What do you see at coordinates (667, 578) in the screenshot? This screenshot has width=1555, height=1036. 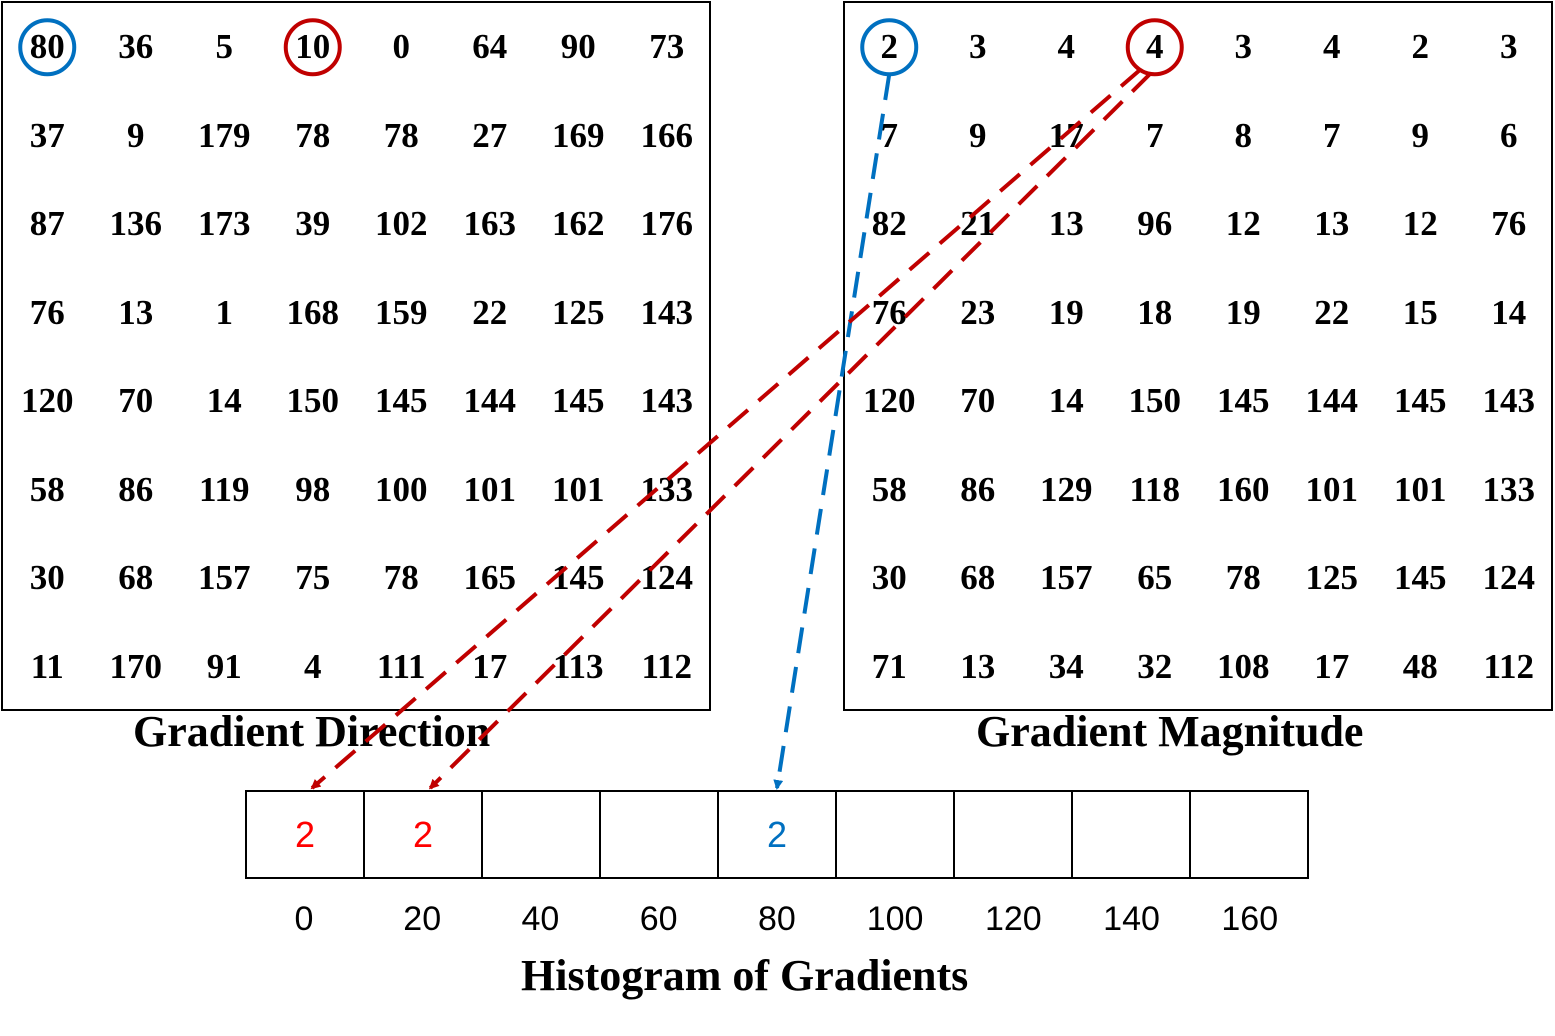 I see `direction-cell: 124` at bounding box center [667, 578].